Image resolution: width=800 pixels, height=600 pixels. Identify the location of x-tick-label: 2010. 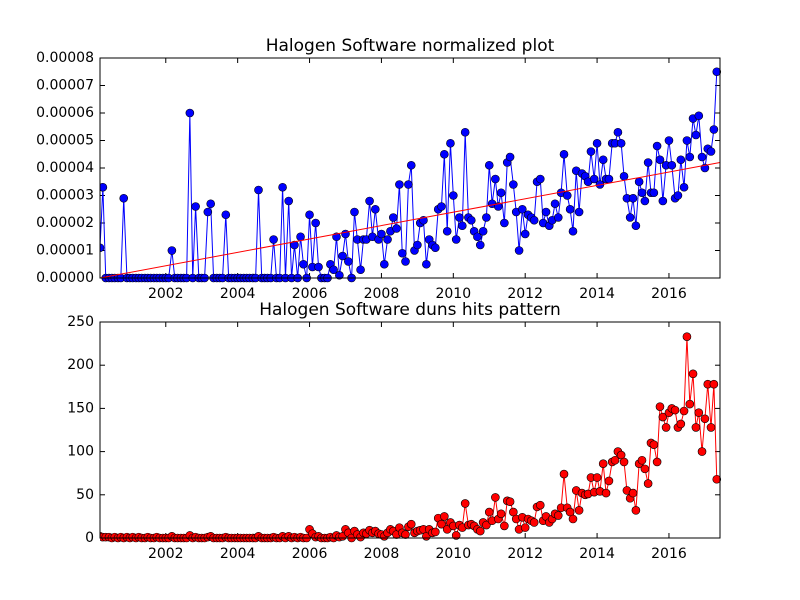
(453, 554).